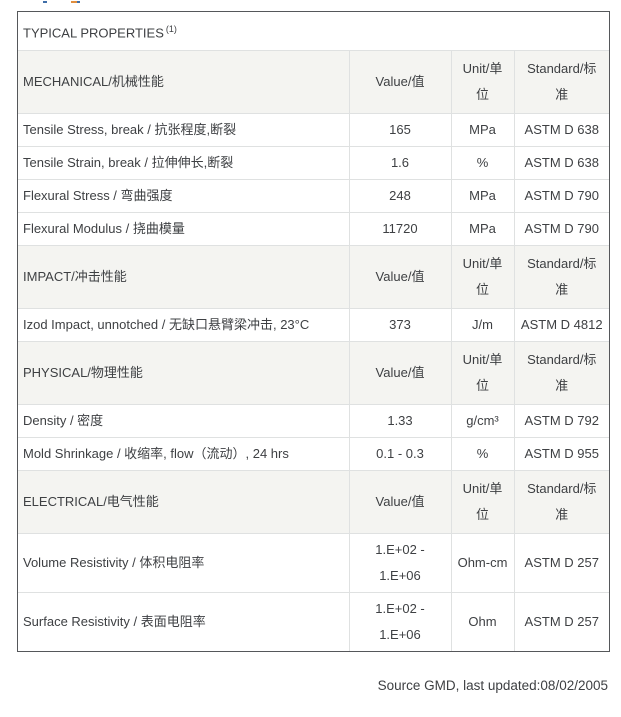 This screenshot has width=621, height=717. I want to click on table-title-footnote-marker: (1), so click(171, 29).